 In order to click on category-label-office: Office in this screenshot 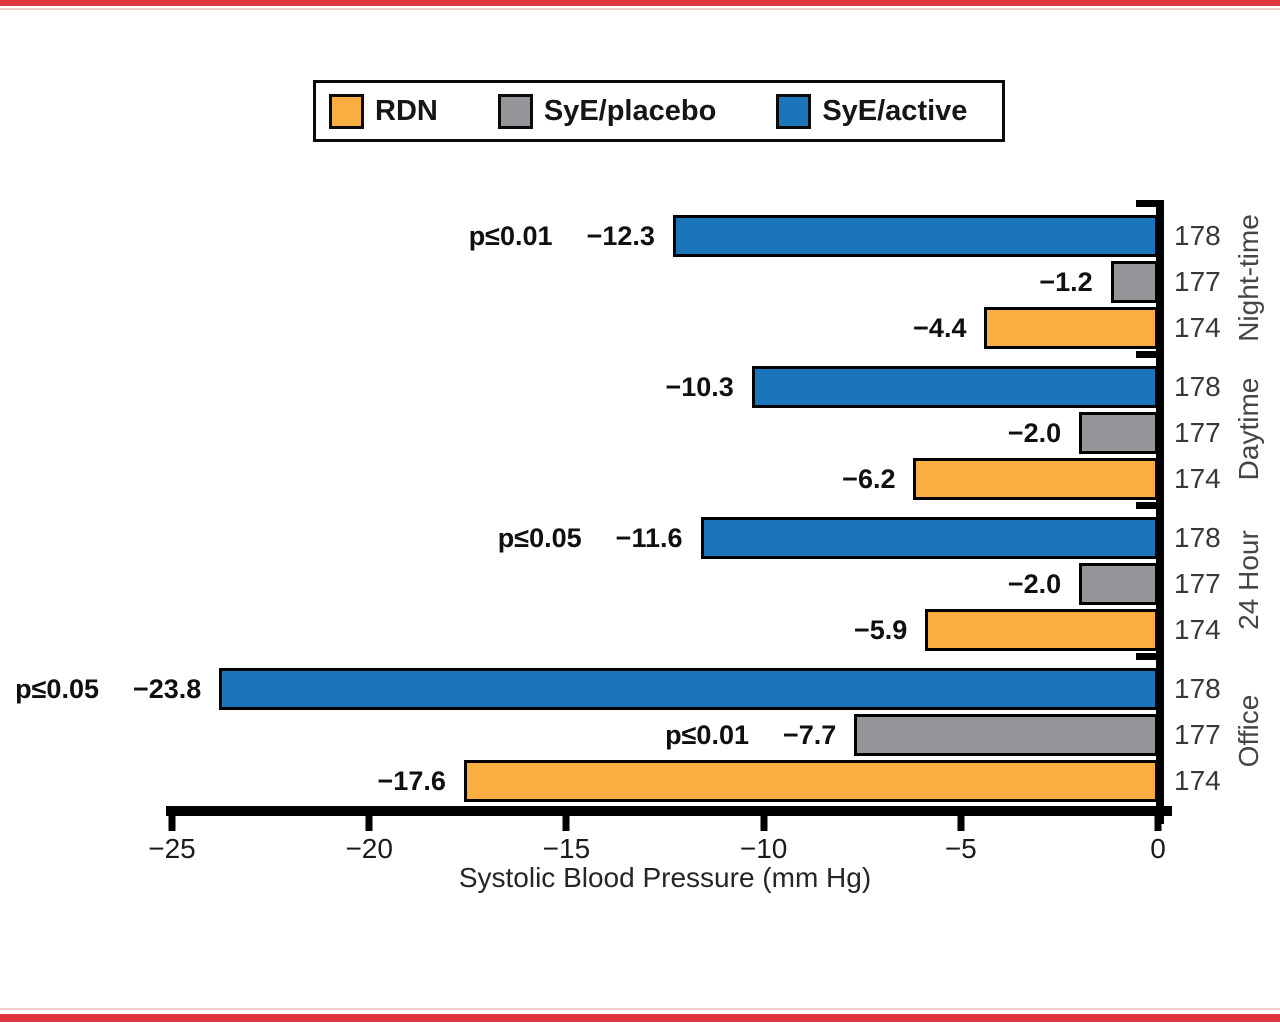, I will do `click(1248, 730)`.